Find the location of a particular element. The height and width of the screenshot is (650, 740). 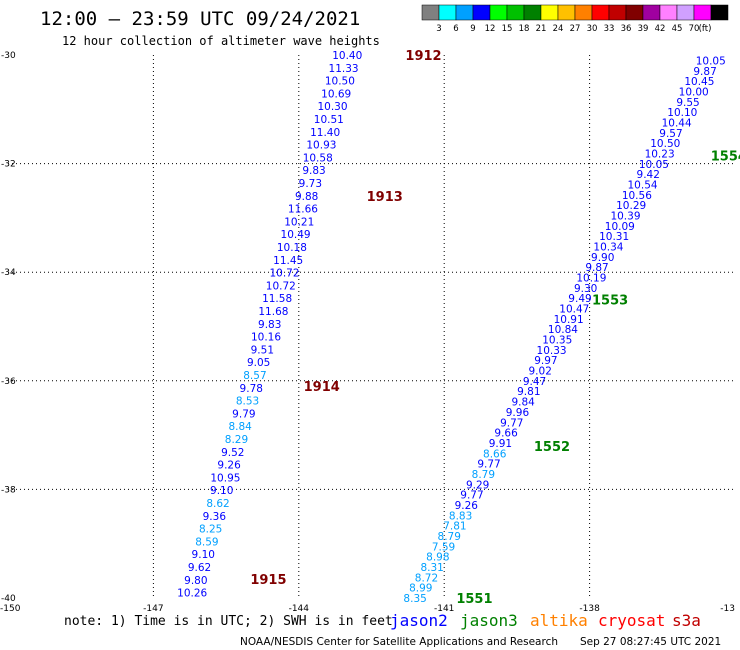

pass-label: 1552 is located at coordinates (552, 447).